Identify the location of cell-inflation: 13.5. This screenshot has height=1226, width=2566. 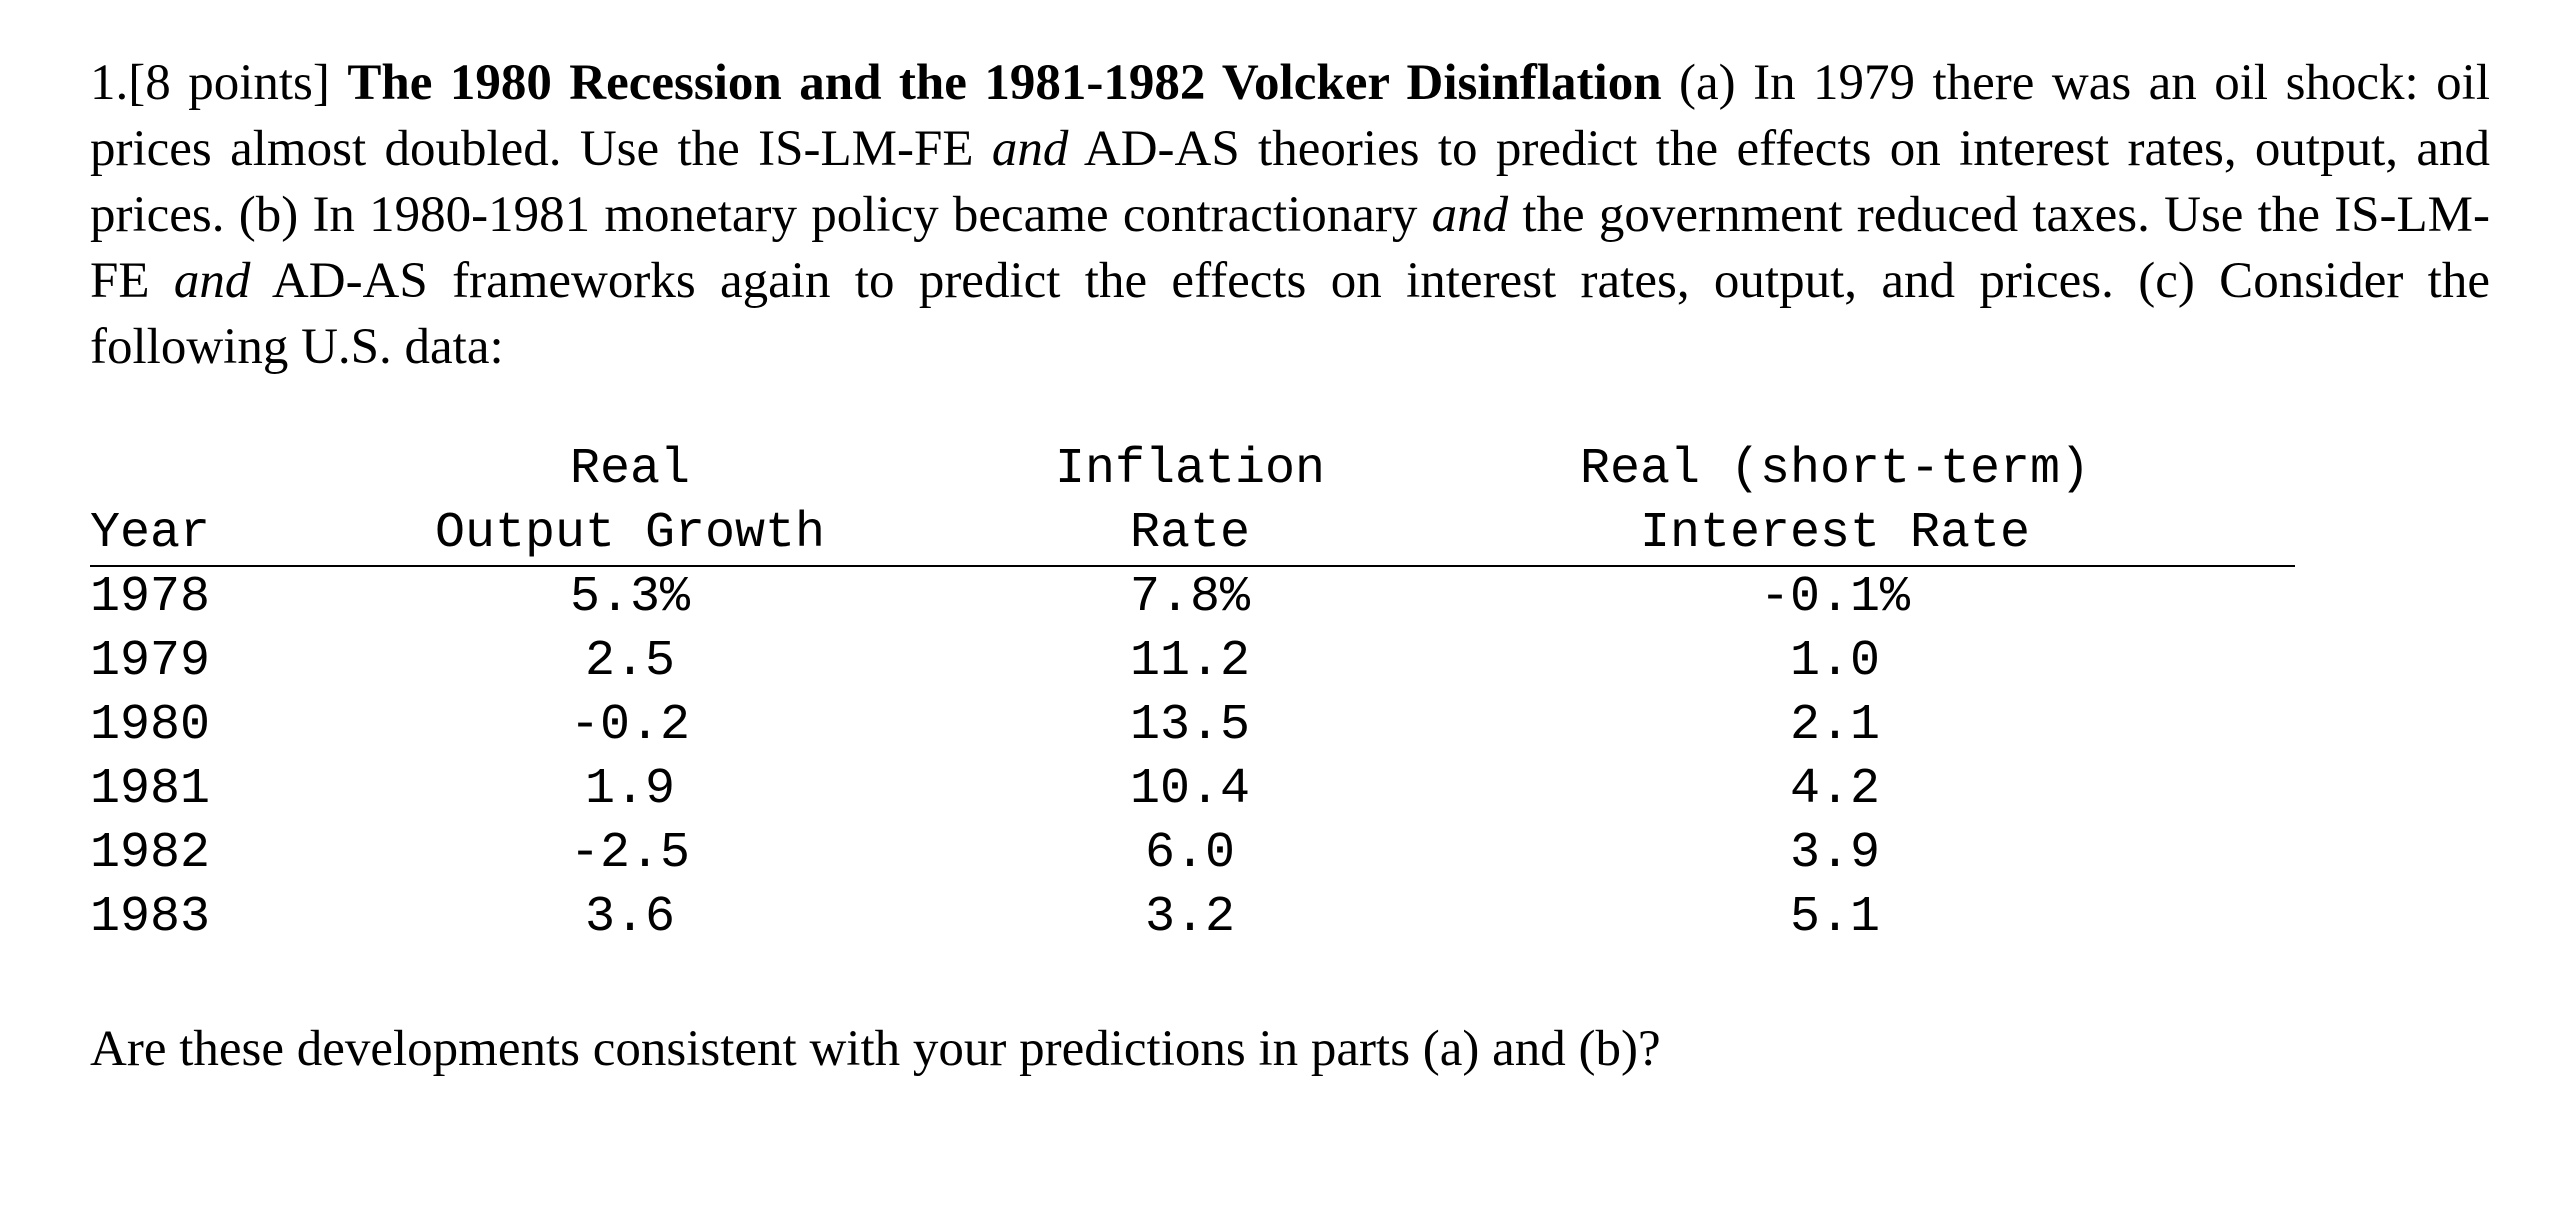
(1190, 725).